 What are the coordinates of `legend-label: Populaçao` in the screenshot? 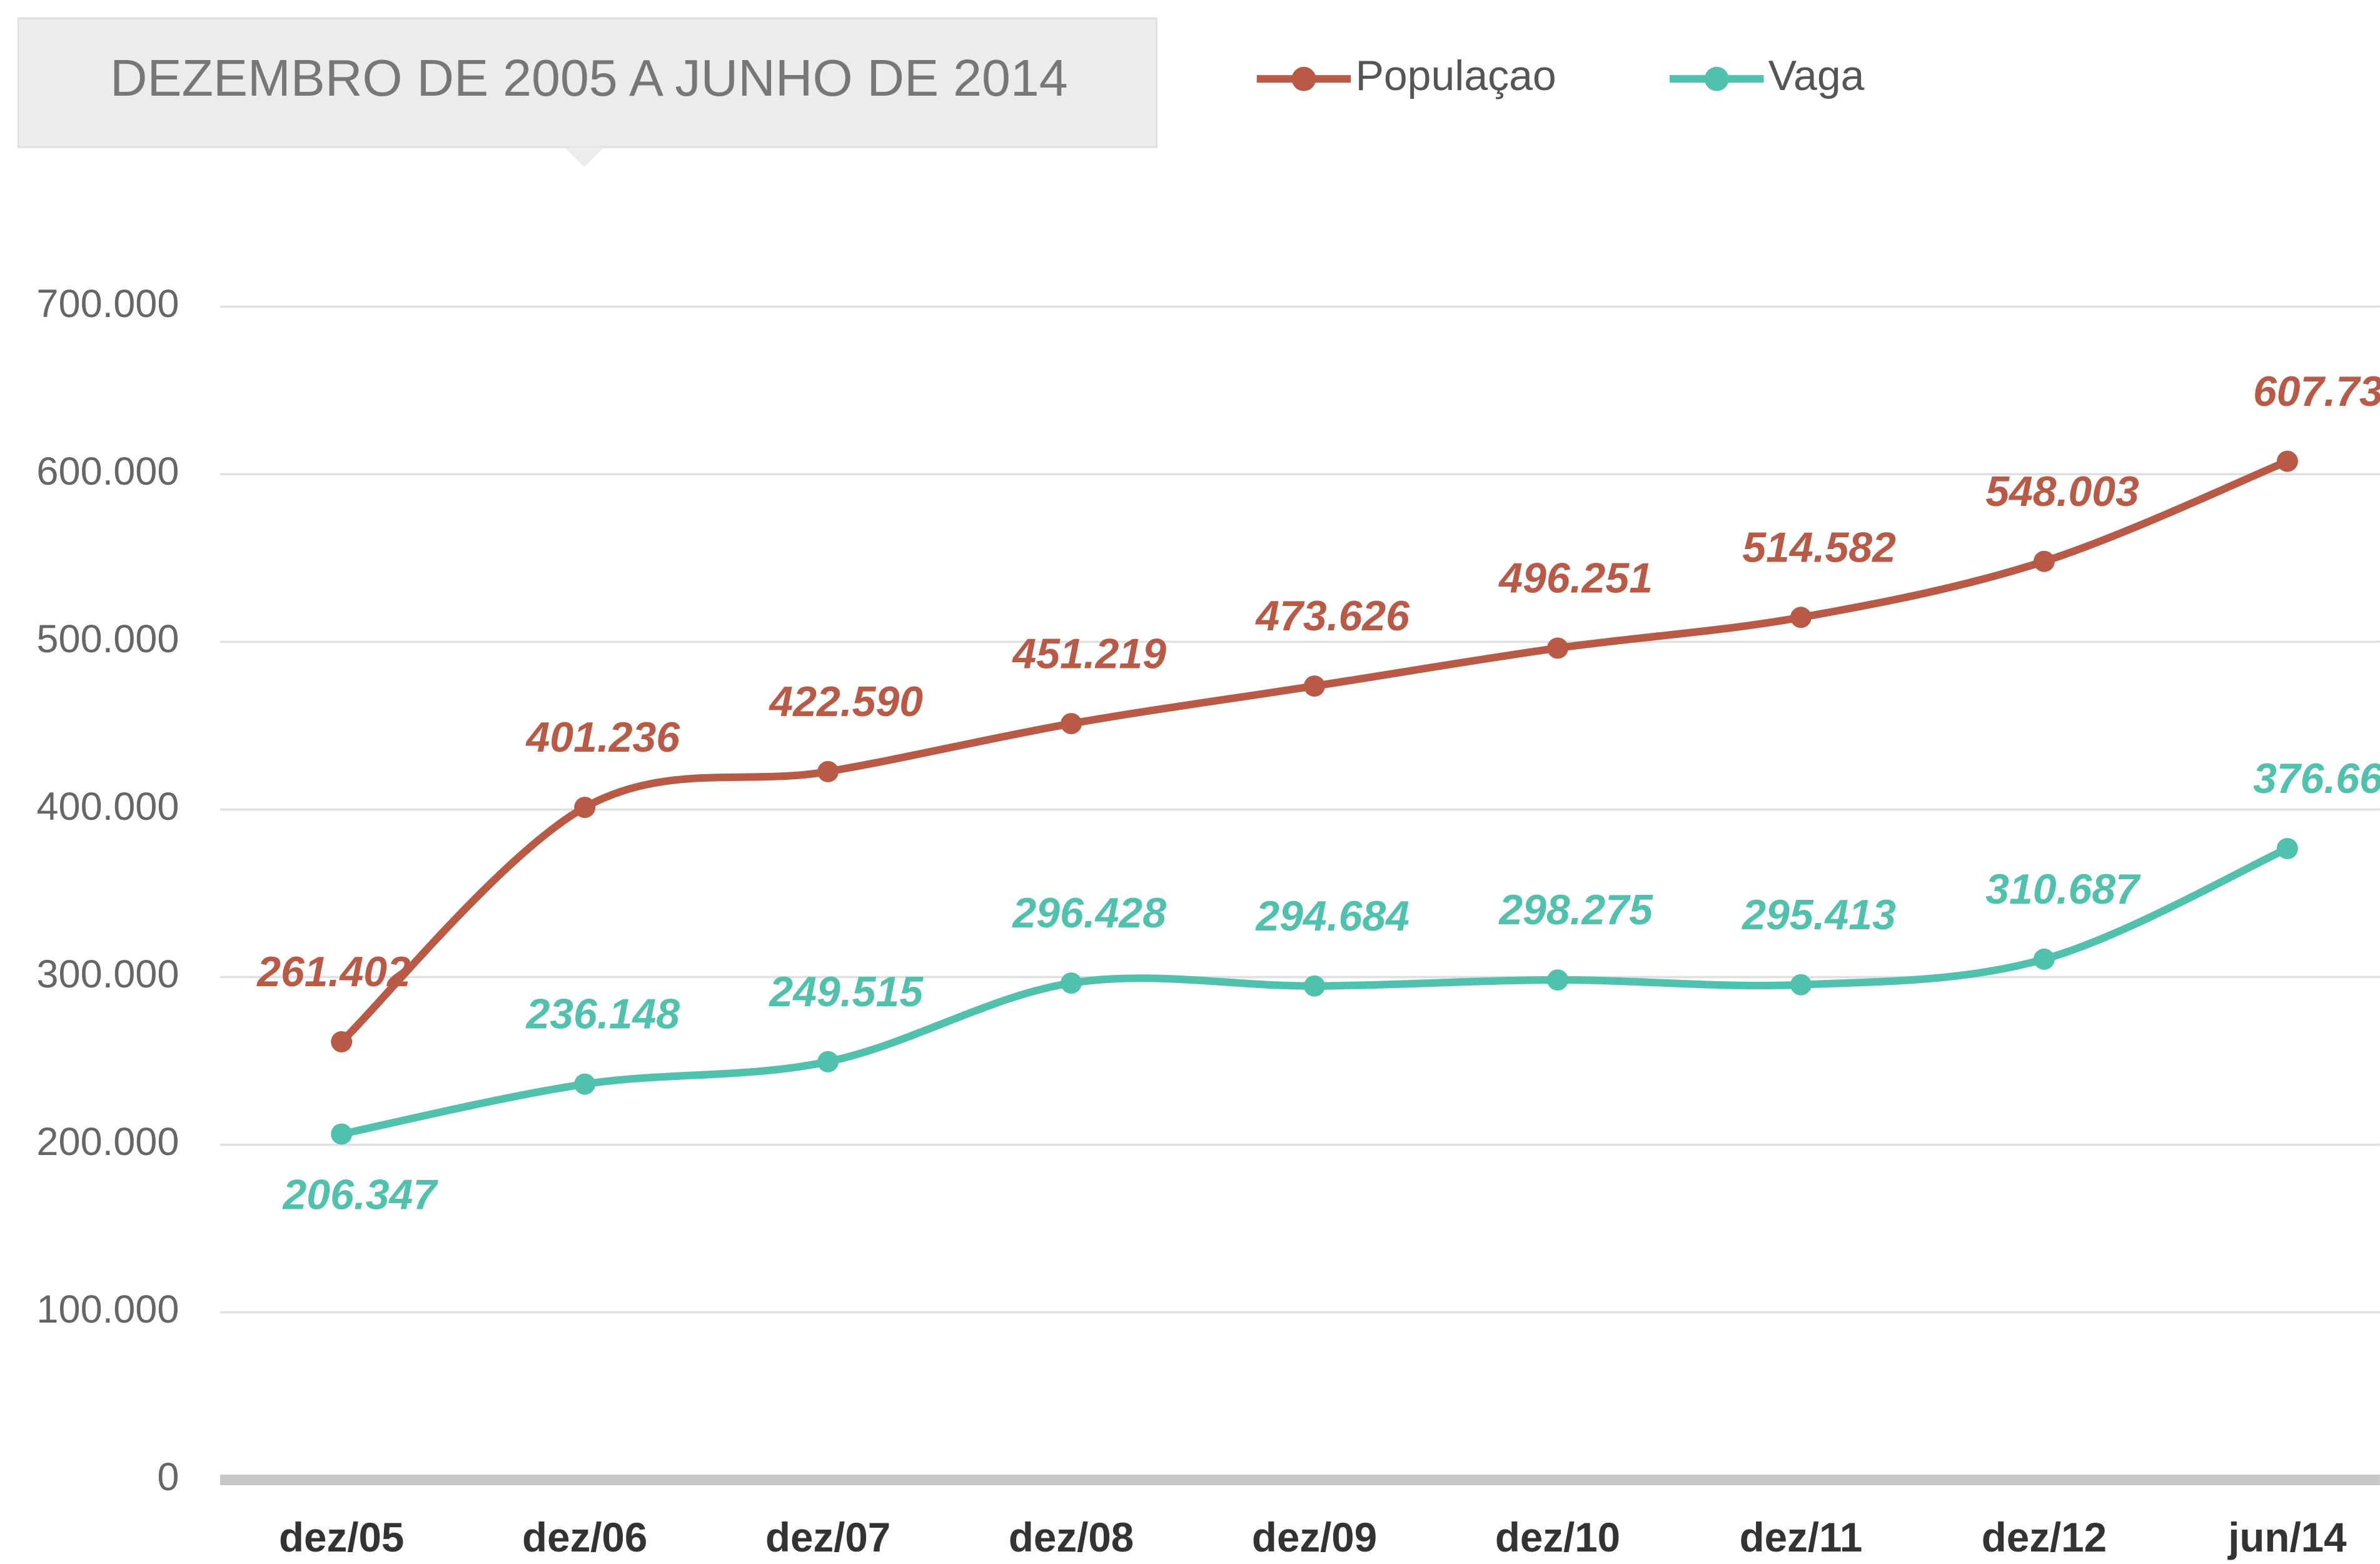 It's located at (1456, 75).